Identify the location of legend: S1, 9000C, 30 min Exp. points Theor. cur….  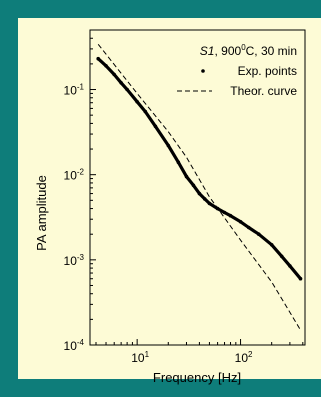
(237, 70).